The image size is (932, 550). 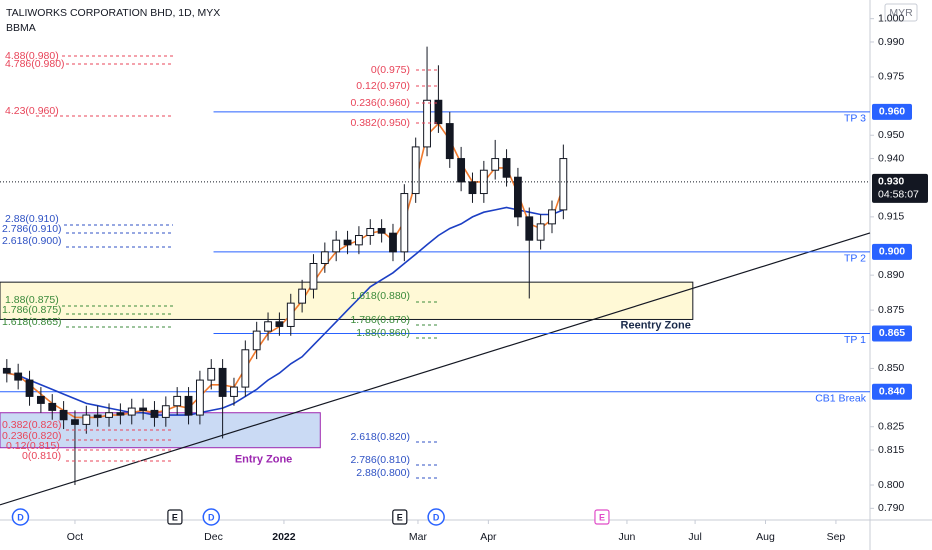 I want to click on zone-label: Entry Zone, so click(x=263, y=460).